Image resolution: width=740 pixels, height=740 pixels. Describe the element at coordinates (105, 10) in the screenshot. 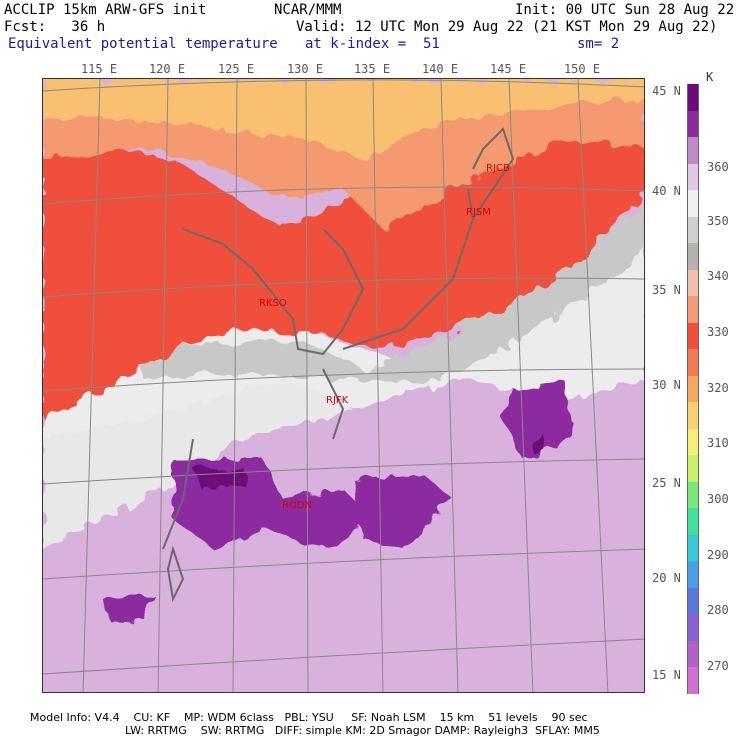

I see `model-title: ACCLIP 15km ARW-GFS init` at that location.